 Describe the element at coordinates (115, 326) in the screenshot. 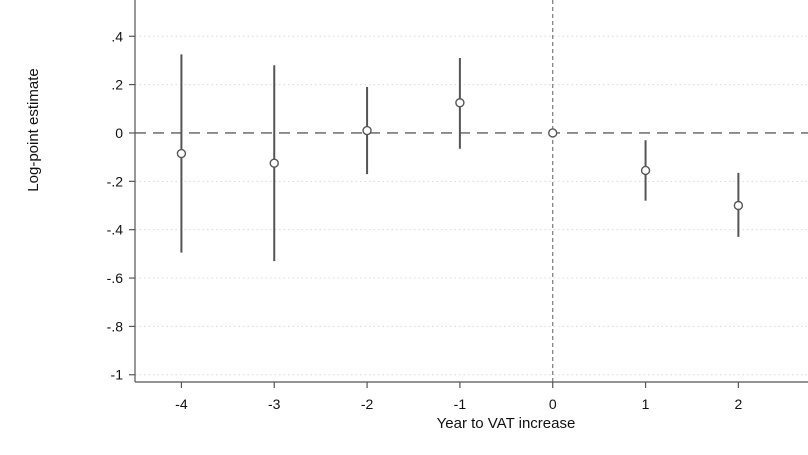

I see `y-tick-label: -.8` at that location.